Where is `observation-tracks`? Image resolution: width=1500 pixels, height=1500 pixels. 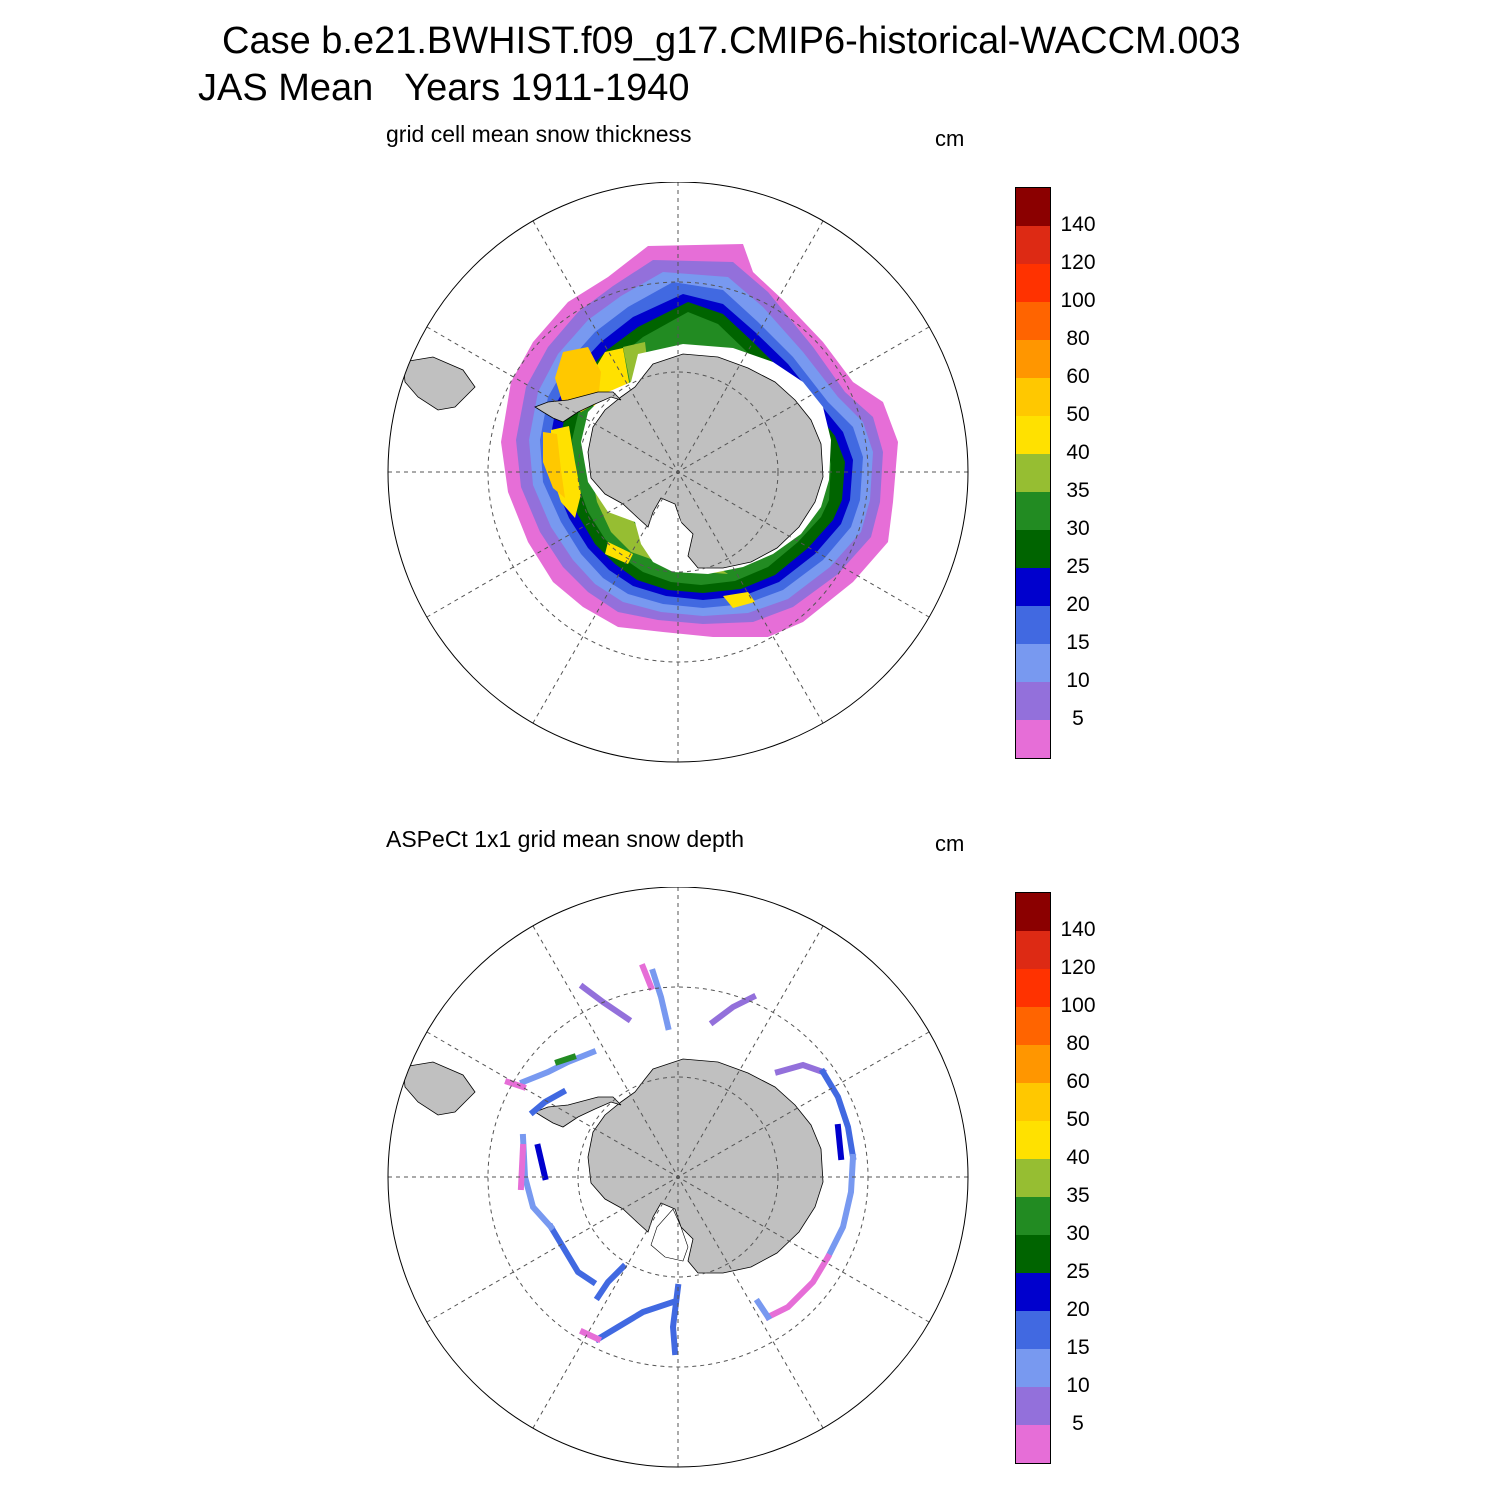
observation-tracks is located at coordinates (680, 1159).